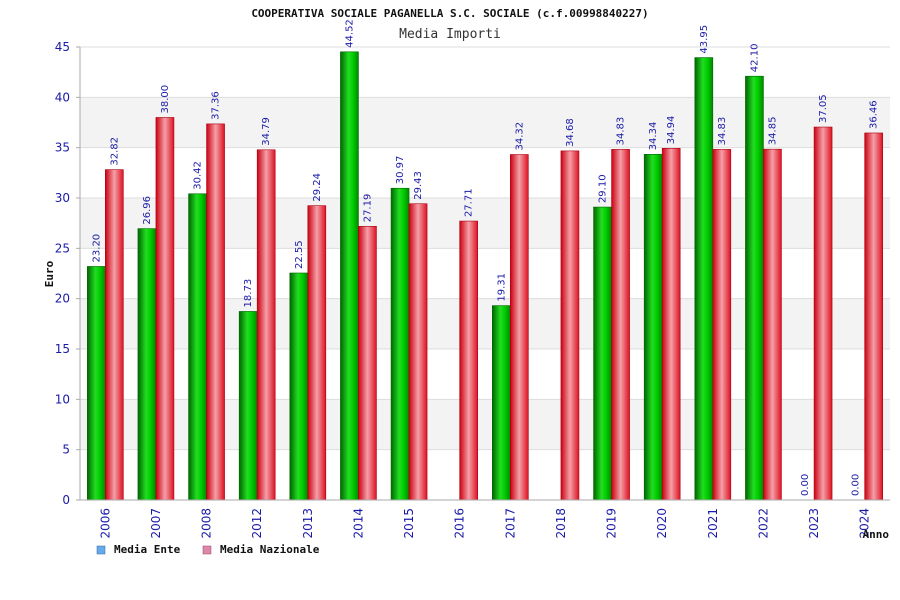  Describe the element at coordinates (671, 130) in the screenshot. I see `data-label: 34.94` at that location.